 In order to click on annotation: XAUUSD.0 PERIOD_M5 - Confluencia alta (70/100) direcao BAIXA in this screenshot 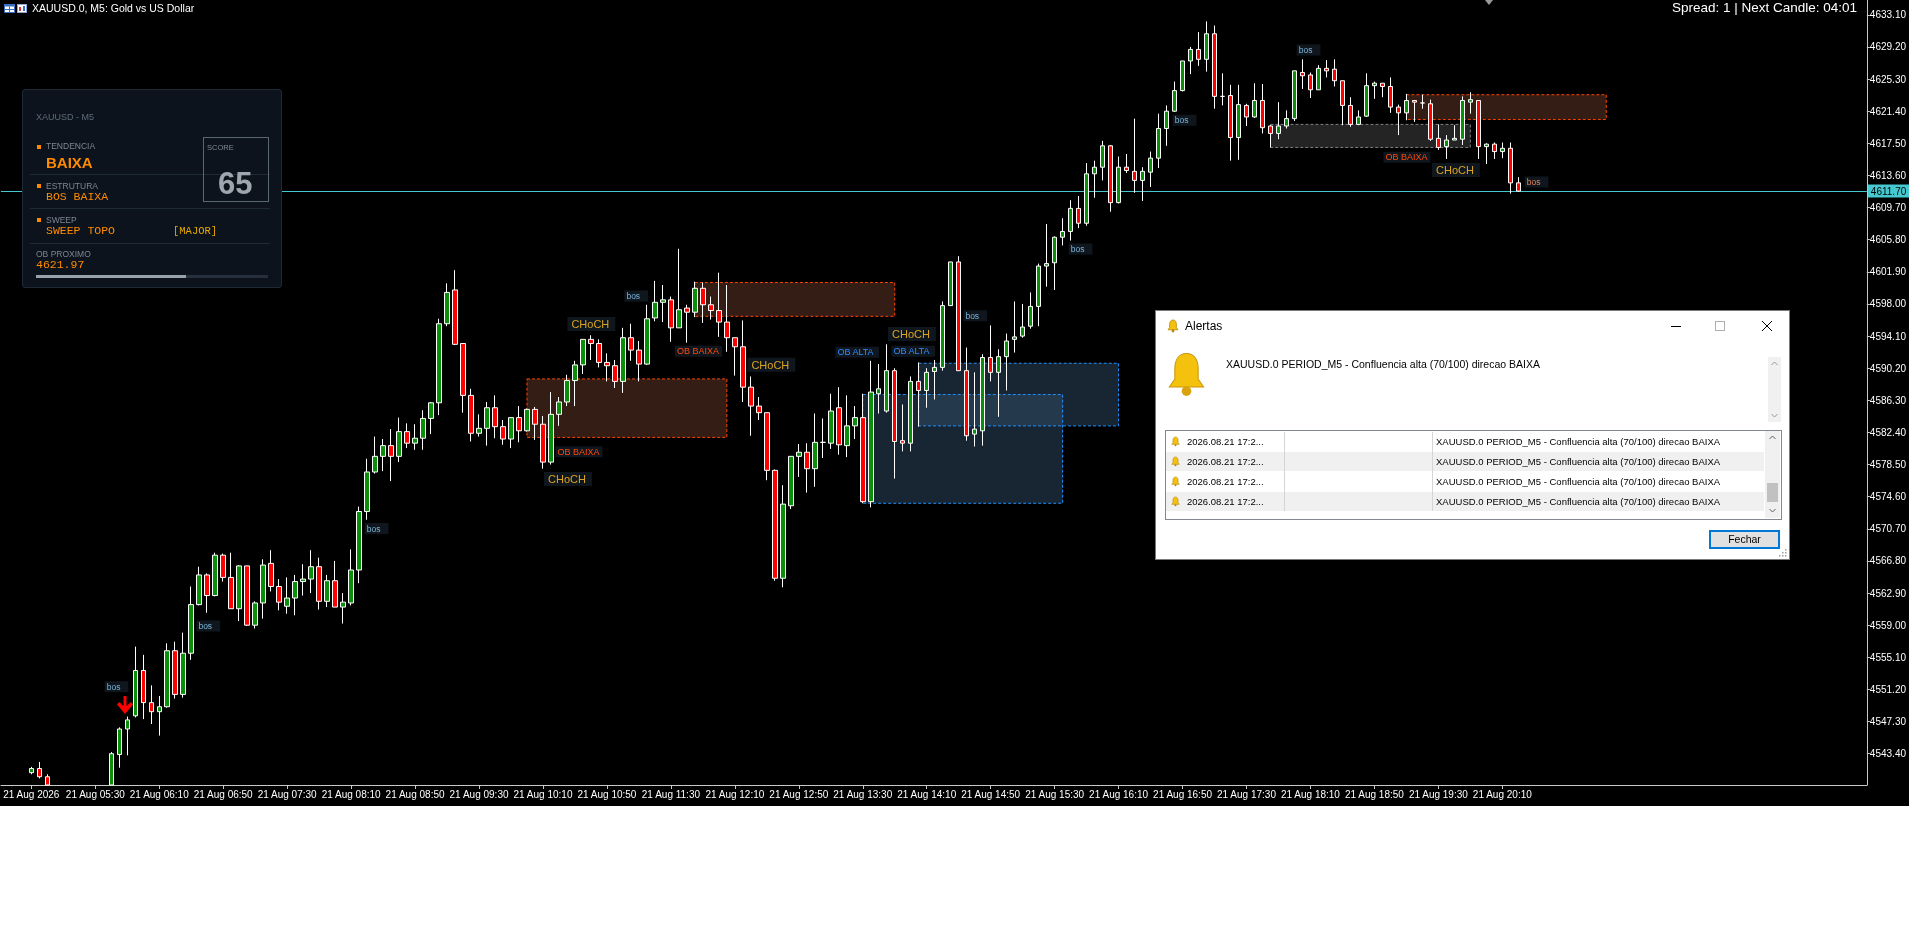, I will do `click(1383, 364)`.